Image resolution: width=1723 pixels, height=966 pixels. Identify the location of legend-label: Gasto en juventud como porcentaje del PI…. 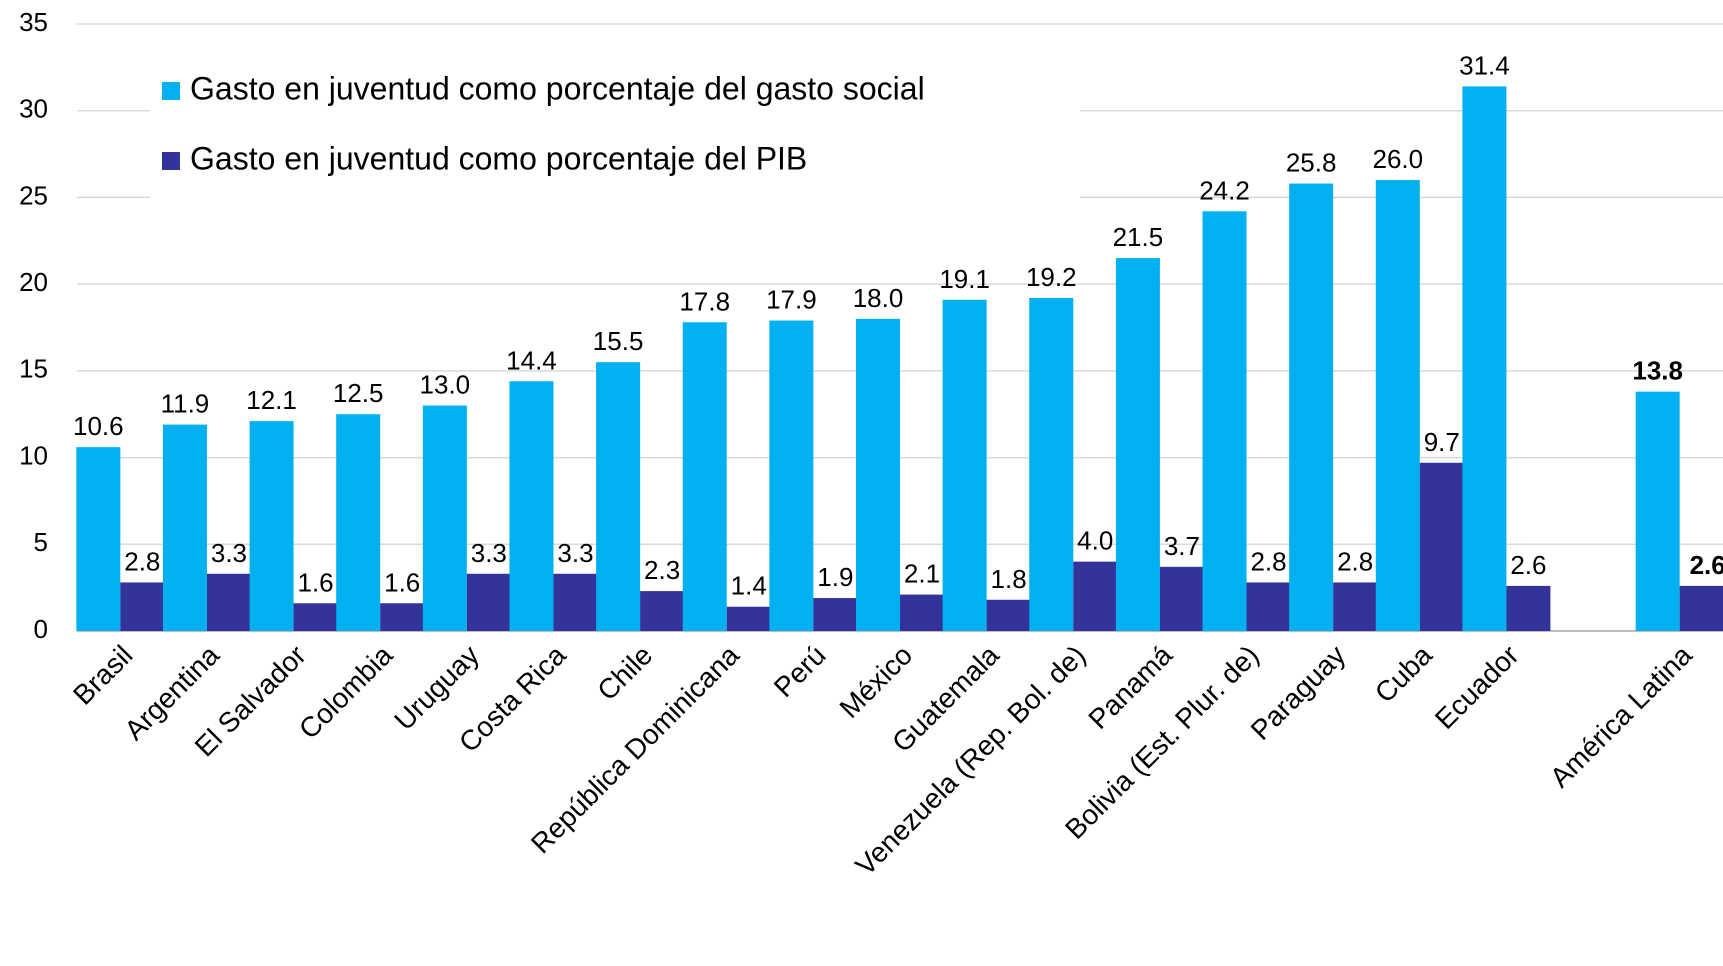
(498, 158).